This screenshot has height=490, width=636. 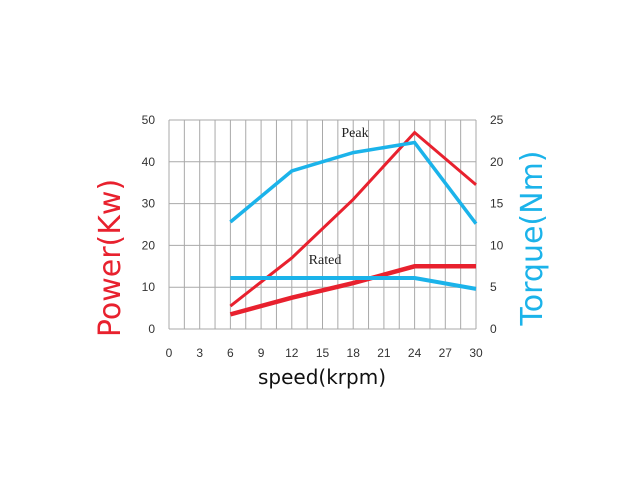 What do you see at coordinates (261, 353) in the screenshot?
I see `x-tick-label: 9` at bounding box center [261, 353].